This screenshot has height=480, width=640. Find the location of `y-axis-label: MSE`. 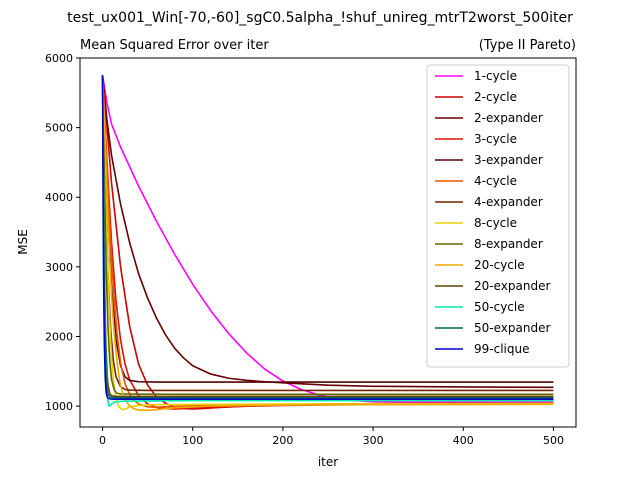

y-axis-label: MSE is located at coordinates (23, 242).